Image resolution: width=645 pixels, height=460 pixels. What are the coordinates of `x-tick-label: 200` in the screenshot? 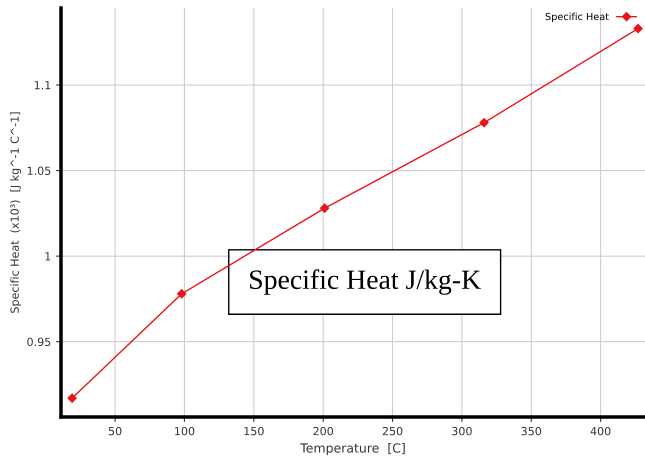 It's located at (323, 431).